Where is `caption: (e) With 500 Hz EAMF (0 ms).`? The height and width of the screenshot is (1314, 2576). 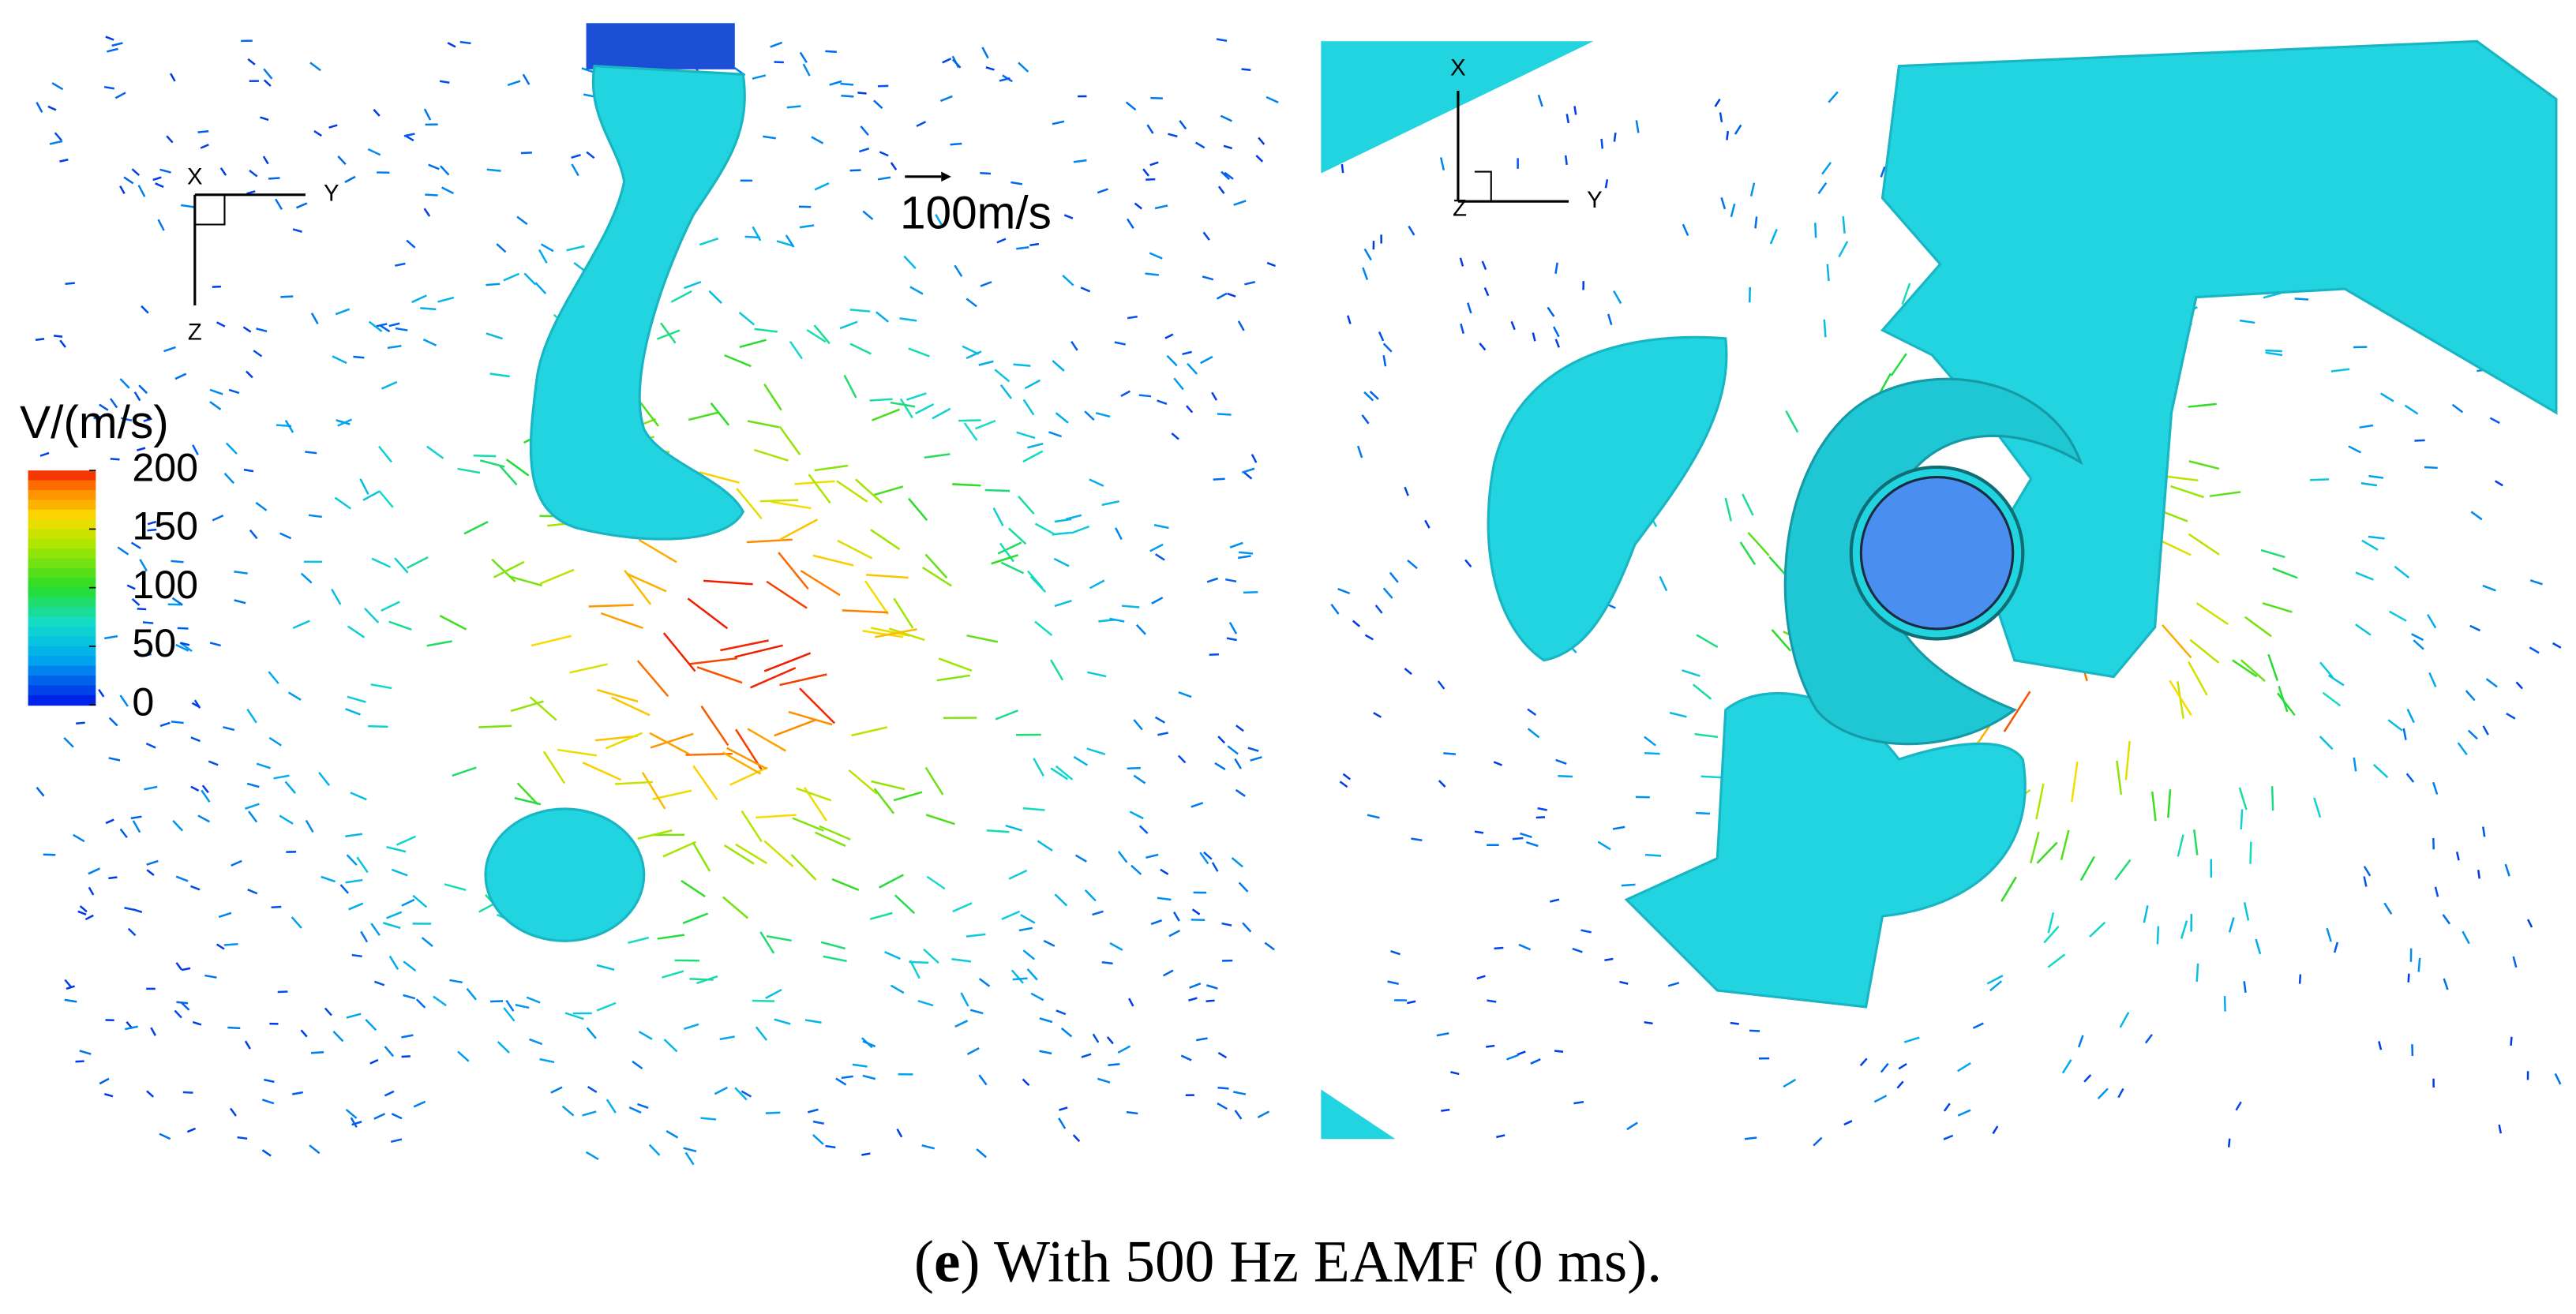 caption: (e) With 500 Hz EAMF (0 ms). is located at coordinates (1288, 1262).